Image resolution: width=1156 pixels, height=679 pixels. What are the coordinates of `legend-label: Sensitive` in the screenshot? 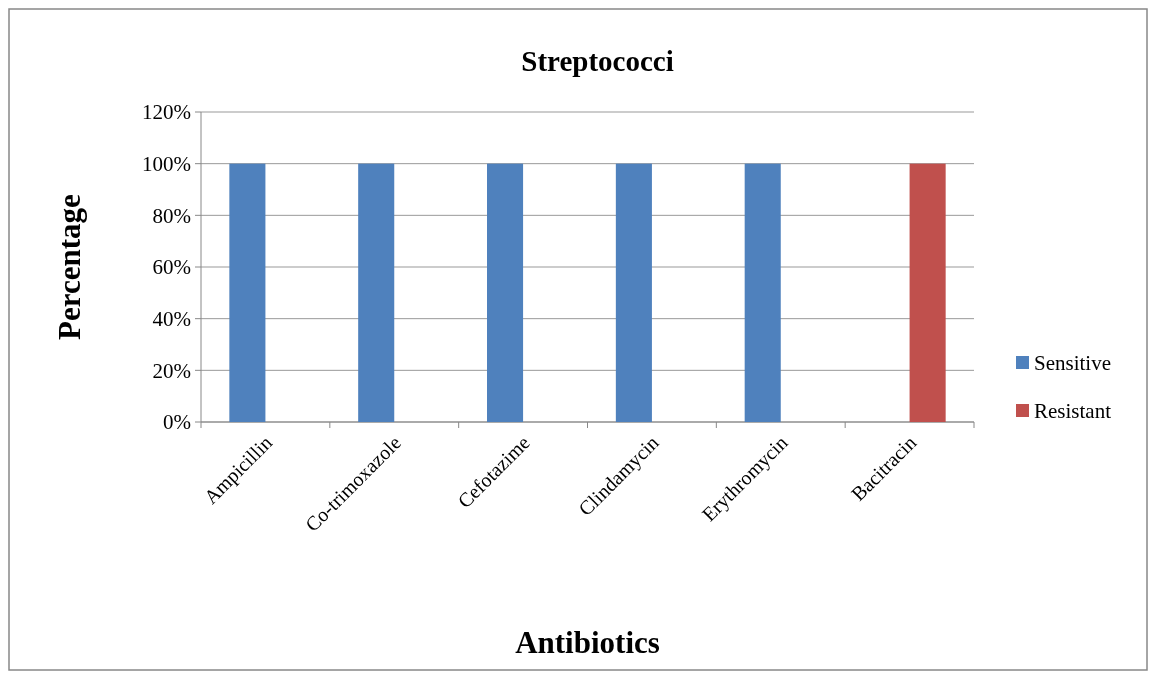 It's located at (1072, 363).